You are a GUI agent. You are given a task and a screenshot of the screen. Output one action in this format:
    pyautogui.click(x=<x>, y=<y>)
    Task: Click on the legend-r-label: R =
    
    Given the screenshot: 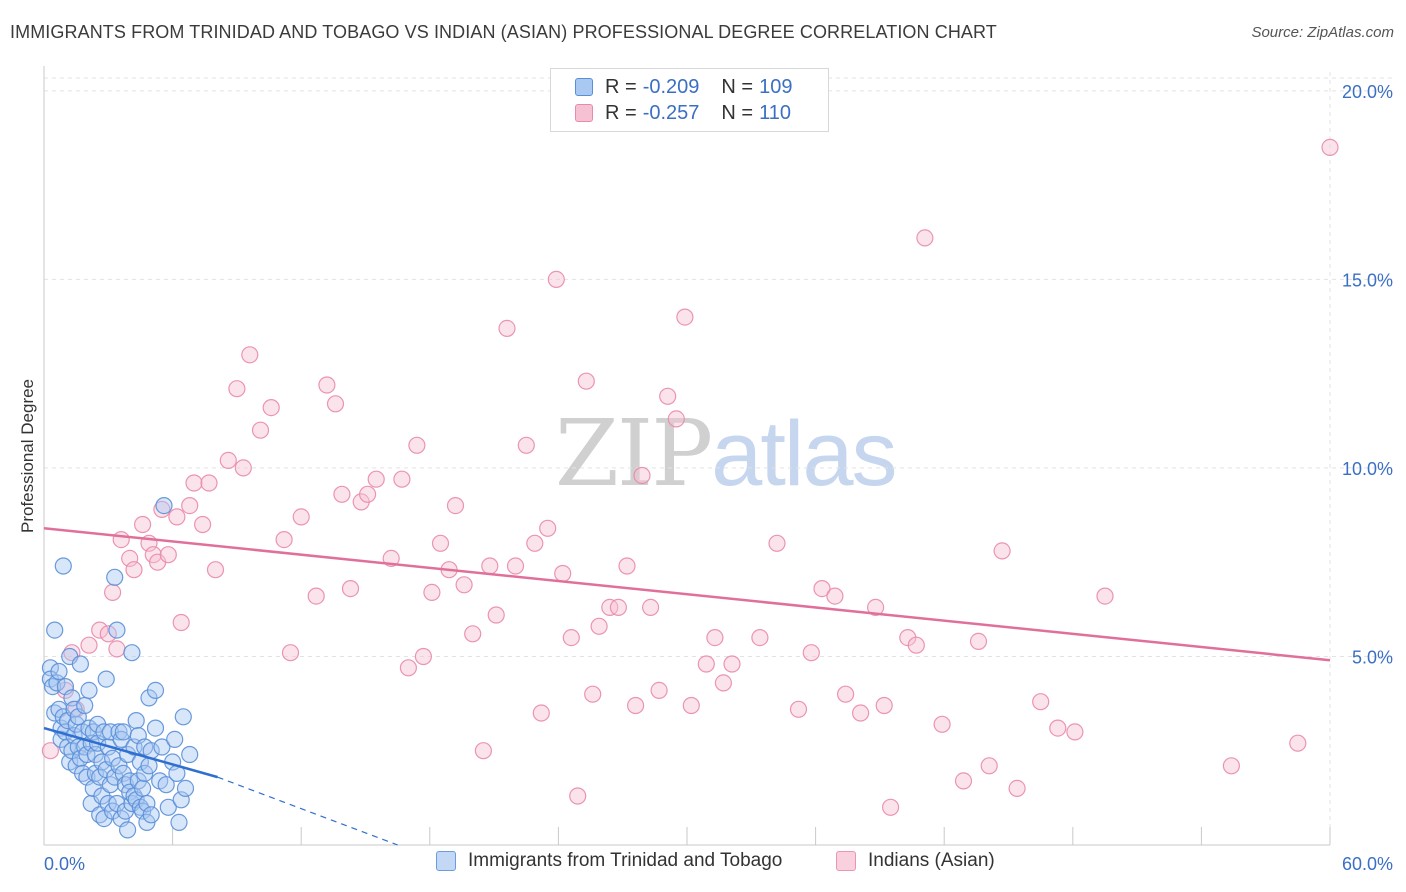 What is the action you would take?
    pyautogui.click(x=621, y=112)
    